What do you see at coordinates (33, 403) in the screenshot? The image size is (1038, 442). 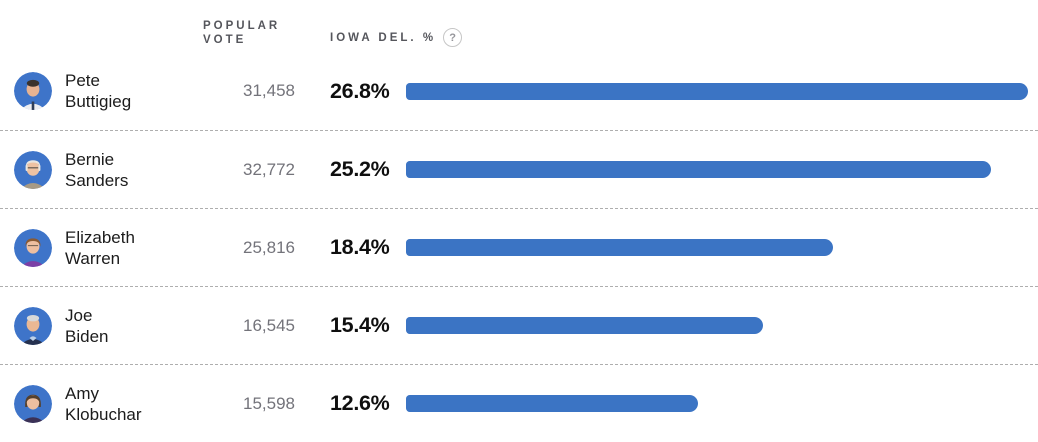 I see `avatar-amy-klobuchar` at bounding box center [33, 403].